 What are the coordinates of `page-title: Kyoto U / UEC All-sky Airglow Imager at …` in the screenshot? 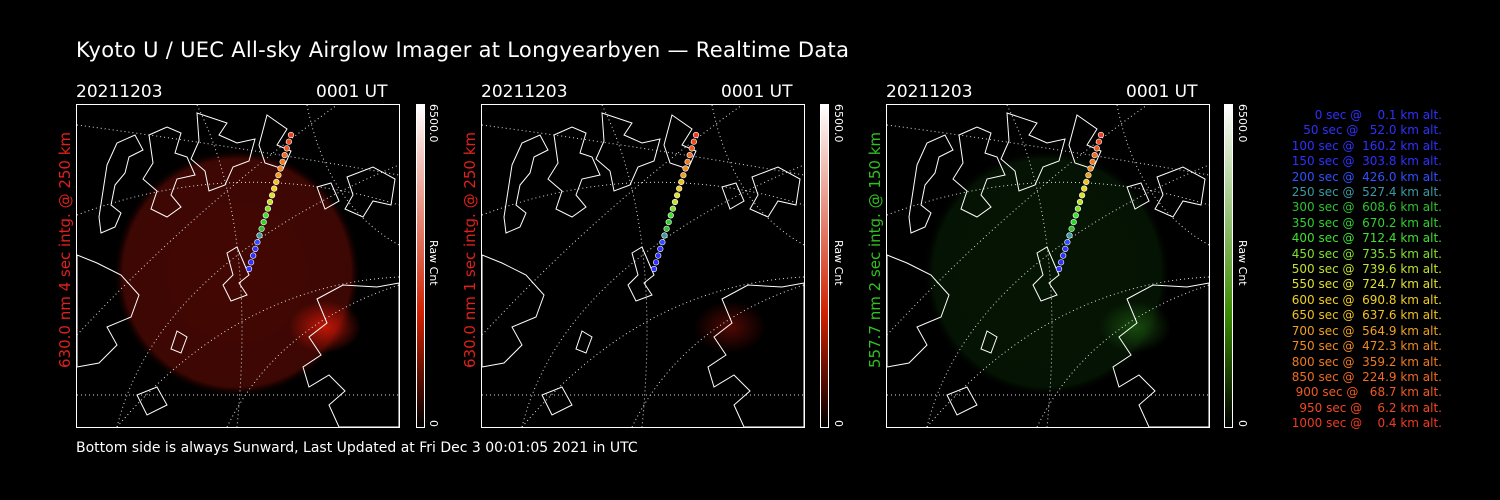 It's located at (463, 50).